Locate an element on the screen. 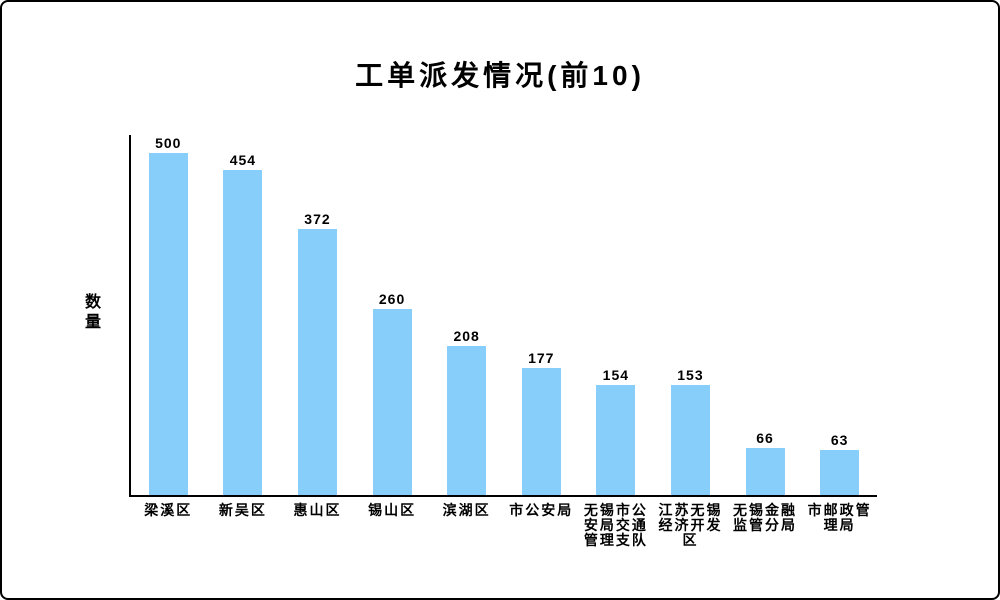 The width and height of the screenshot is (1000, 600). bar-value-label: 454 is located at coordinates (243, 159).